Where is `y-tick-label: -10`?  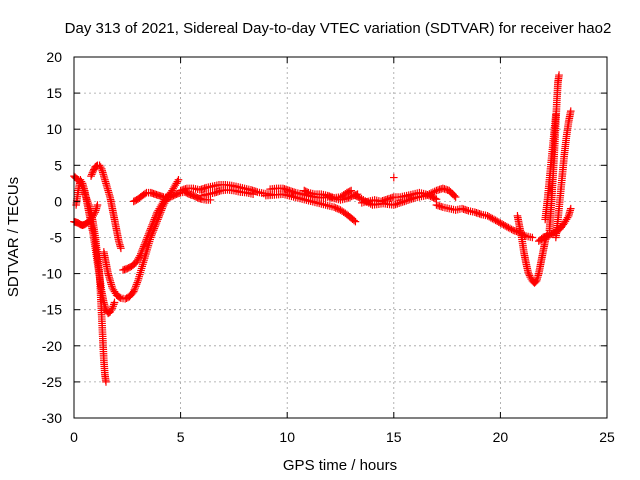
y-tick-label: -10 is located at coordinates (52, 274).